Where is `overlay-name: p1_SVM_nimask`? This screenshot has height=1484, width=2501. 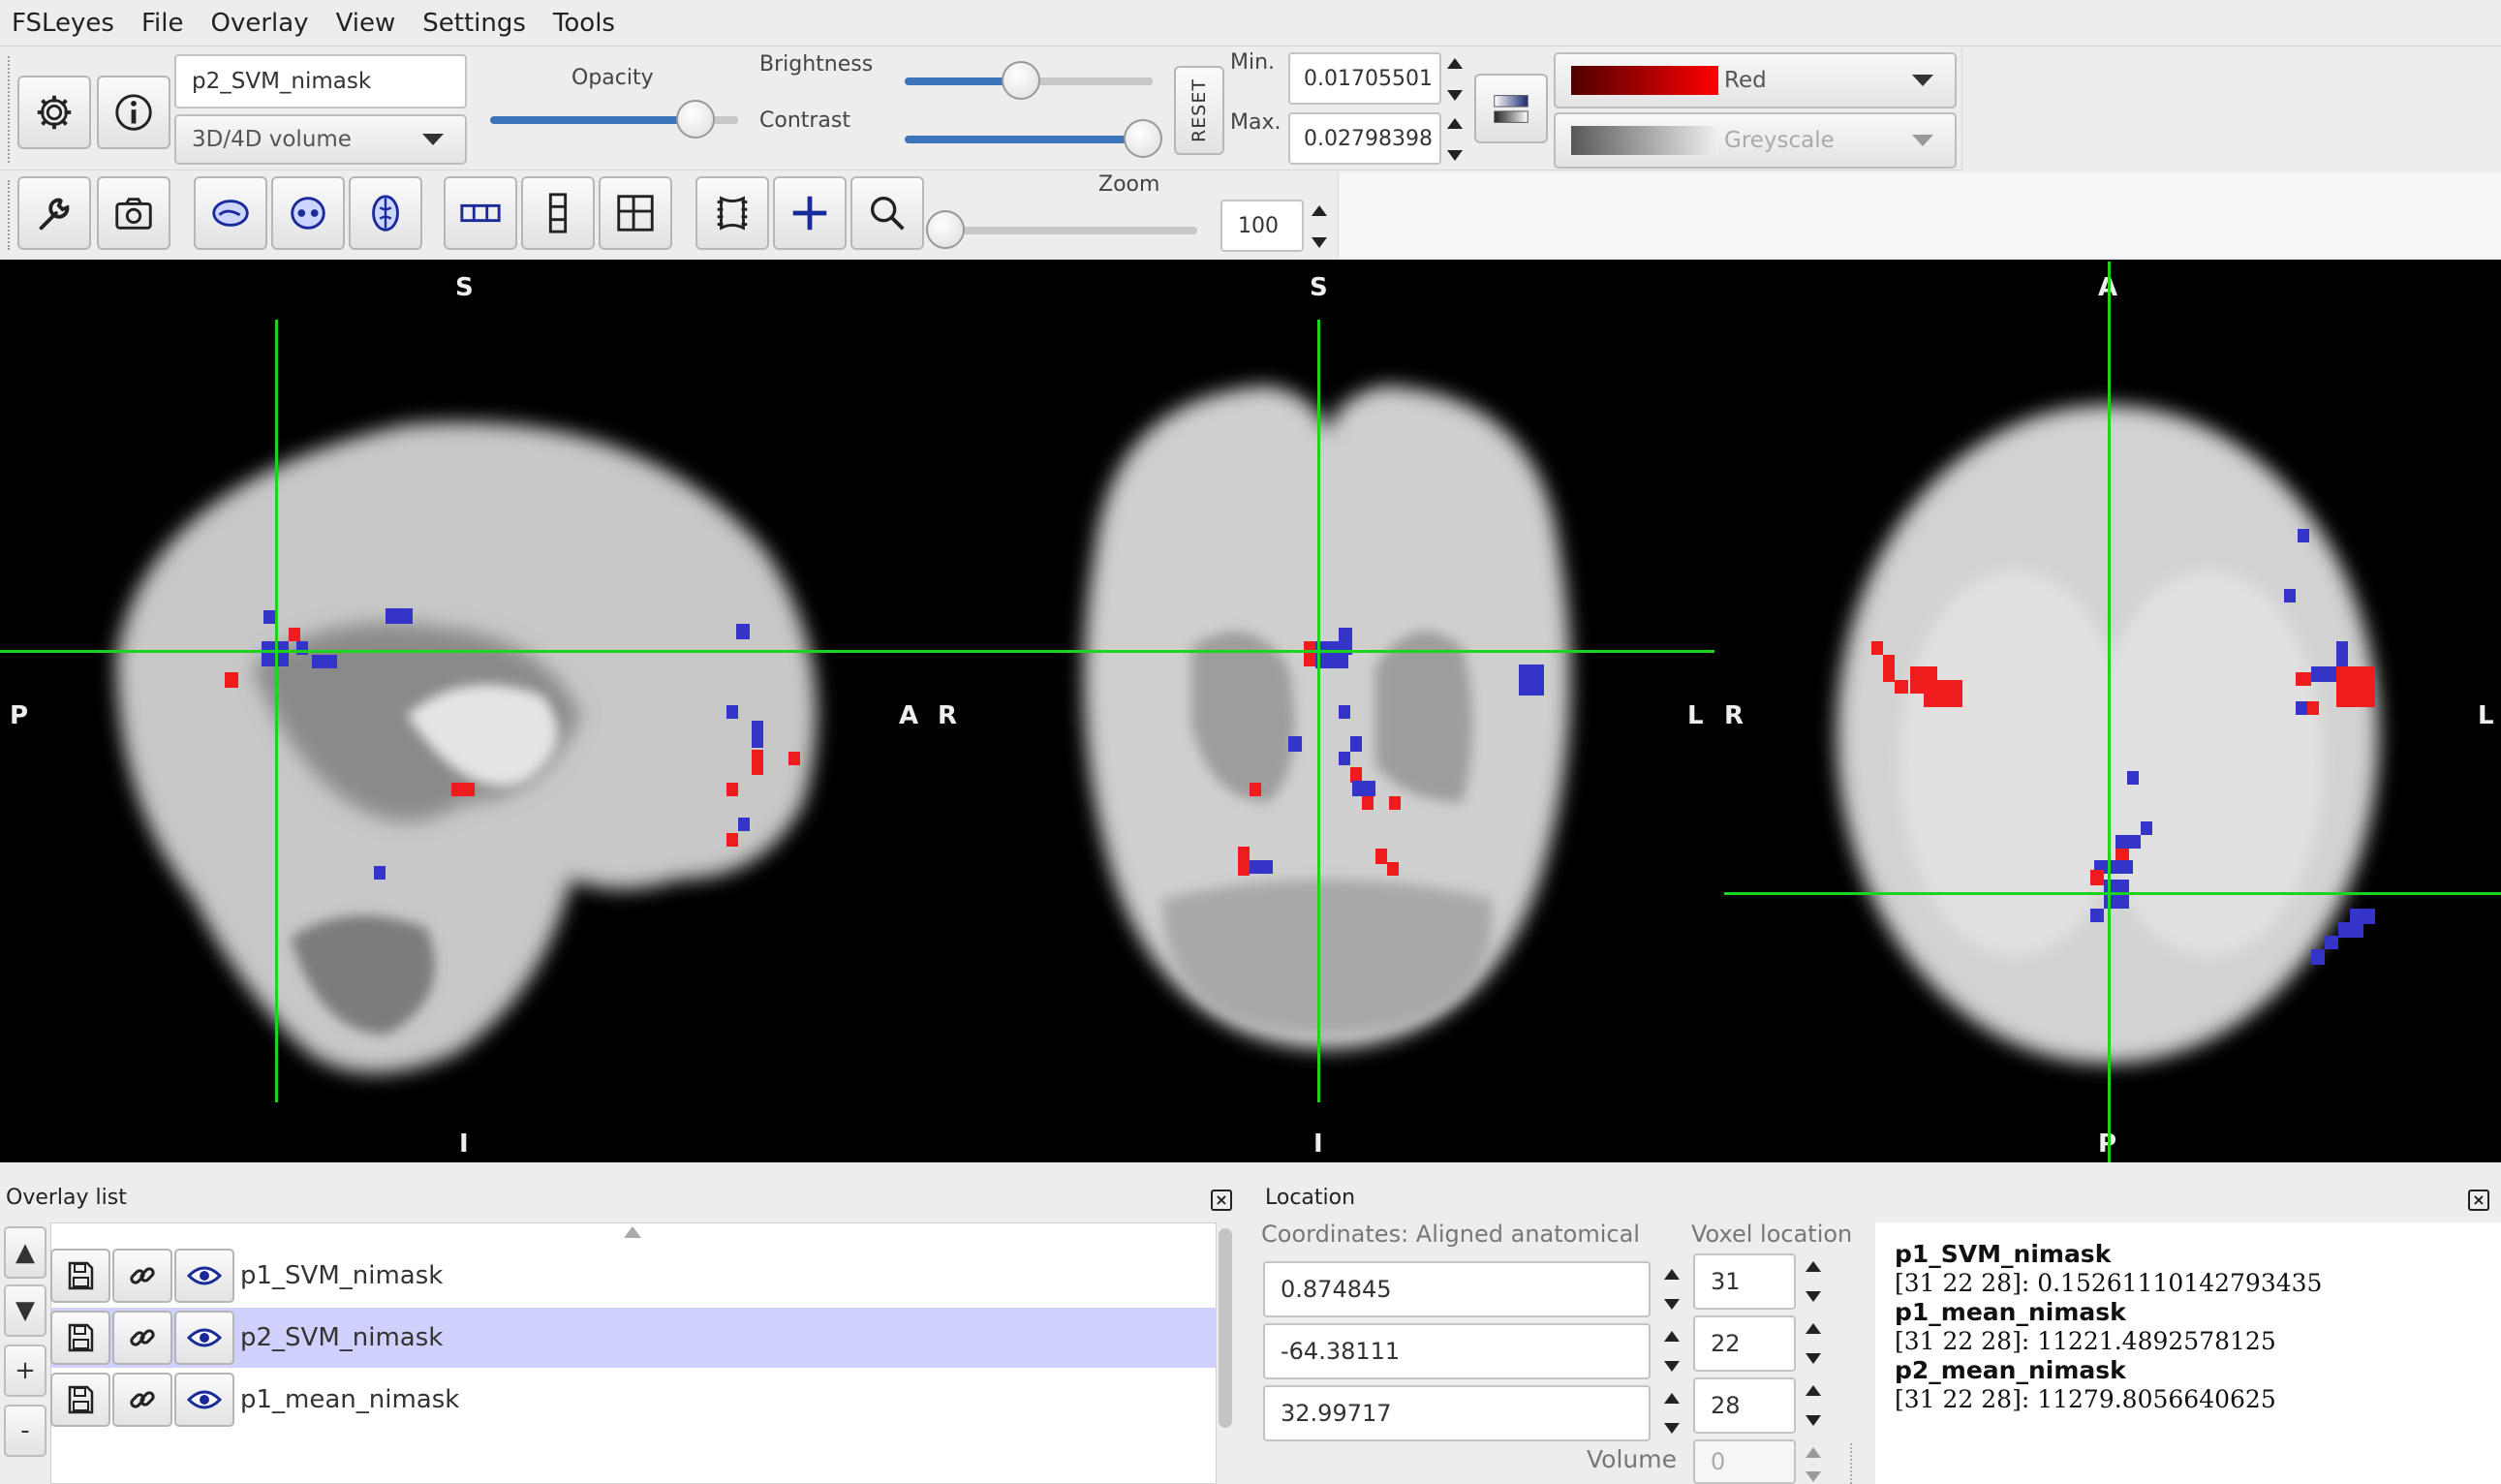 overlay-name: p1_SVM_nimask is located at coordinates (342, 1275).